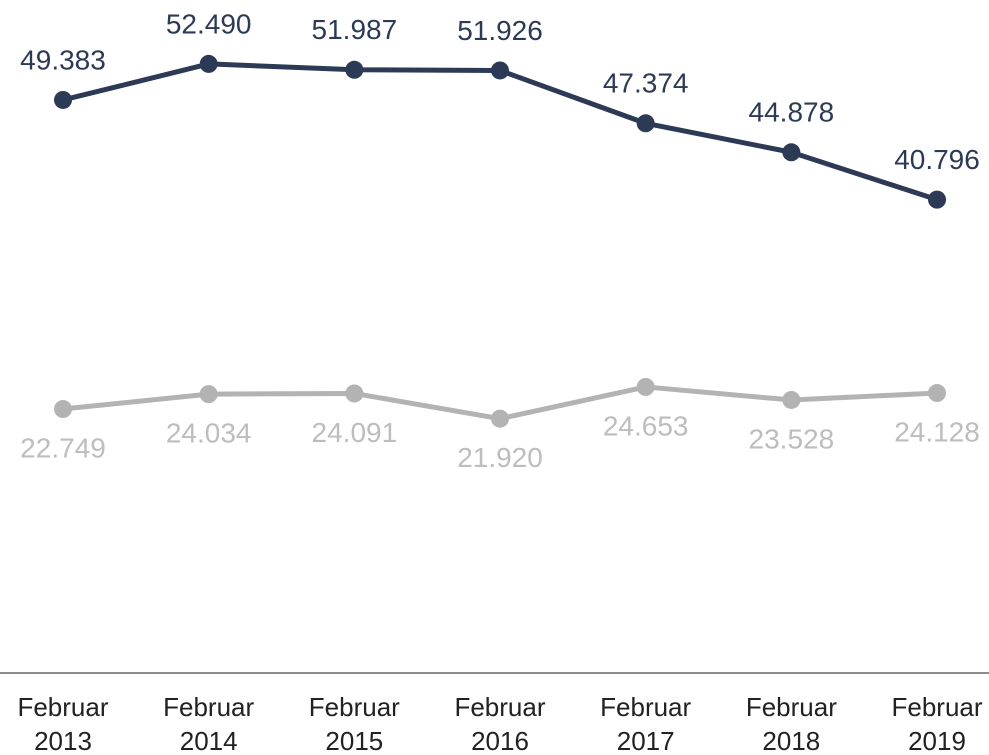 This screenshot has width=989, height=755. What do you see at coordinates (792, 438) in the screenshot?
I see `data-label: 23.528` at bounding box center [792, 438].